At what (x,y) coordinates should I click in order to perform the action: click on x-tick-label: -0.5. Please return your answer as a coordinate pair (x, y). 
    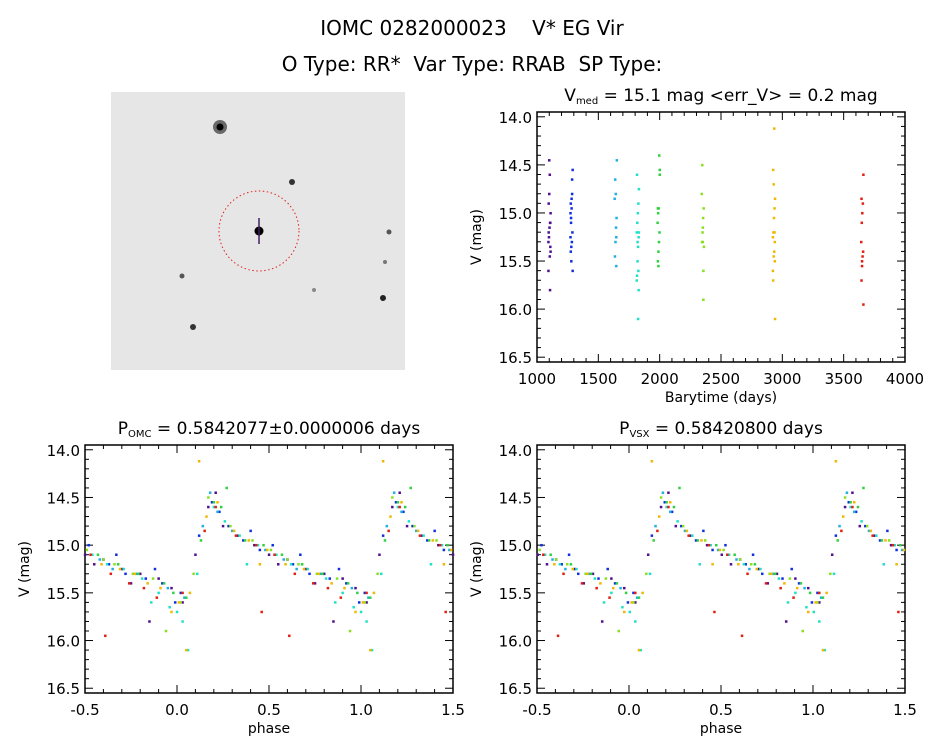
    Looking at the image, I should click on (536, 710).